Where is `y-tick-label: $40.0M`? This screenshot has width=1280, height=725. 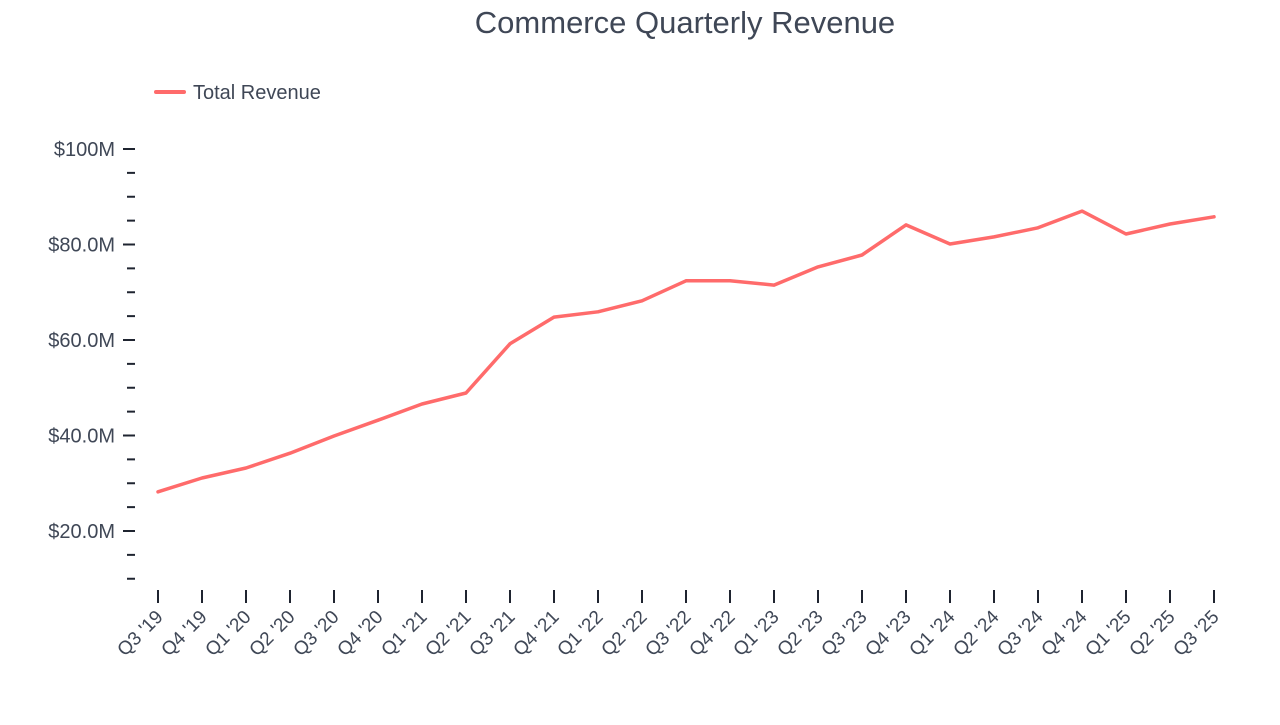
y-tick-label: $40.0M is located at coordinates (81, 437).